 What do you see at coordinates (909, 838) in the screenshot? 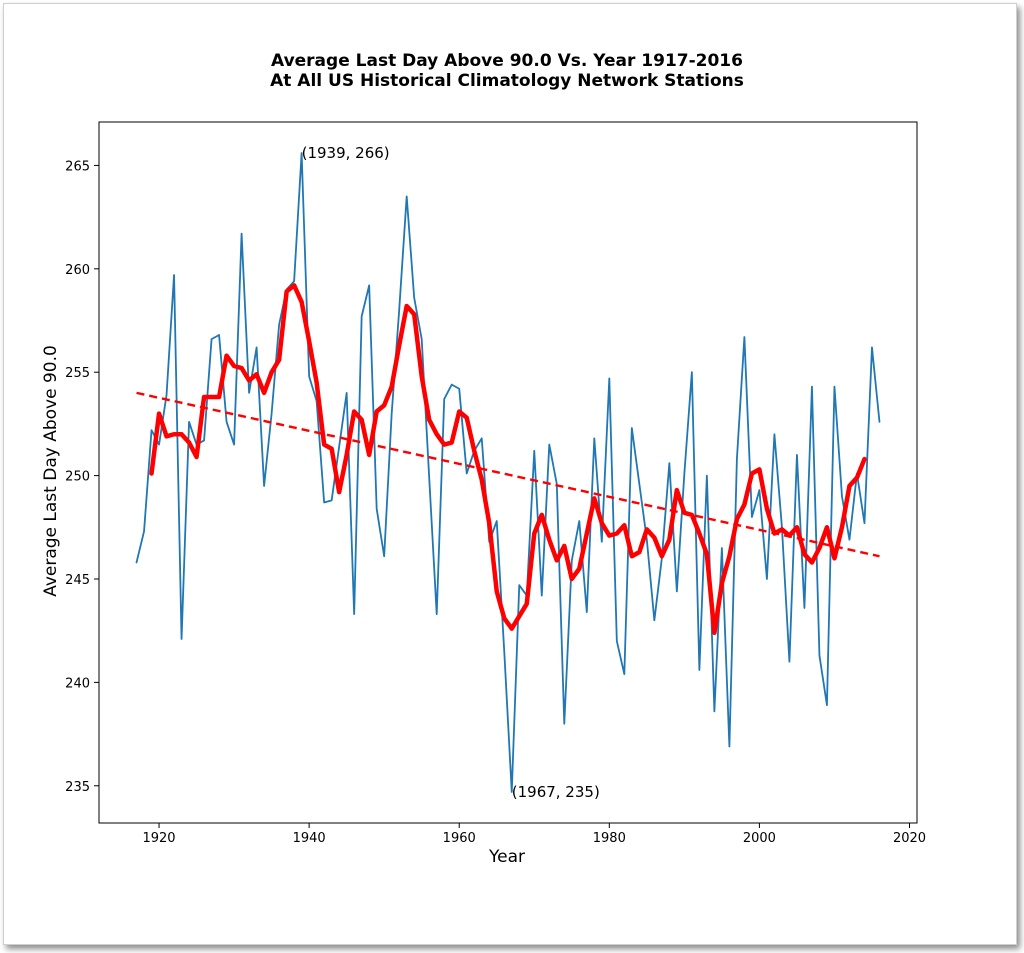
I see `x-tick-label: 2020` at bounding box center [909, 838].